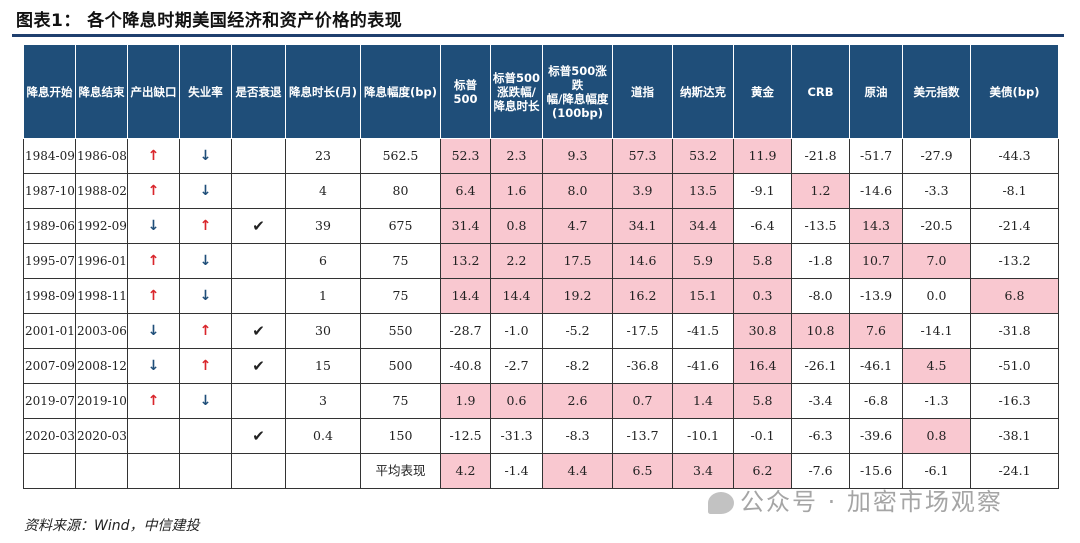 The image size is (1080, 543). Describe the element at coordinates (101, 331) in the screenshot. I see `table-cell: 2003-06` at that location.